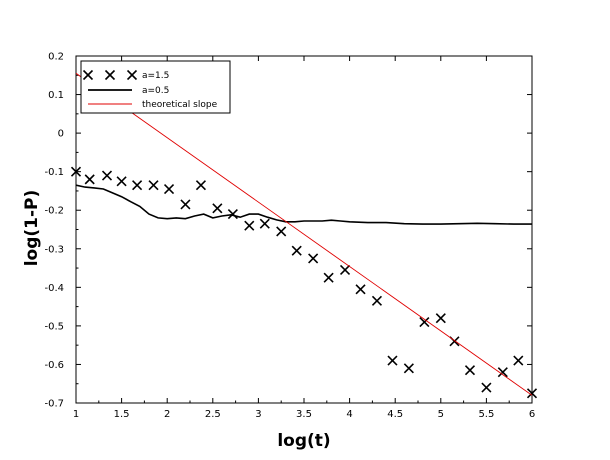  What do you see at coordinates (258, 414) in the screenshot?
I see `x-tick-label: 3` at bounding box center [258, 414].